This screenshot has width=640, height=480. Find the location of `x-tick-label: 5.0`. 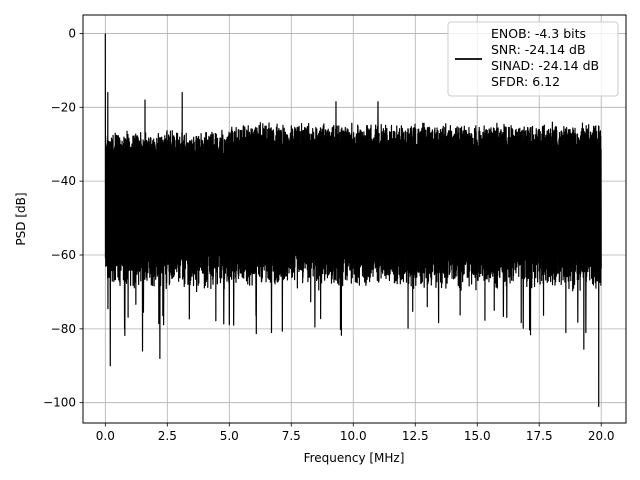

x-tick-label: 5.0 is located at coordinates (229, 436).